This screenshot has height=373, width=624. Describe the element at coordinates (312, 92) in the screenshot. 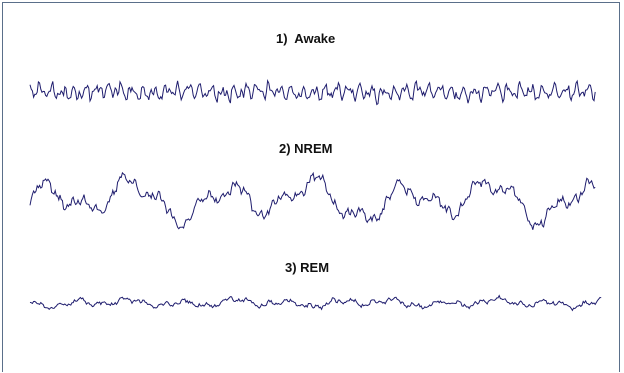

I see `awake-eeg-trace` at that location.